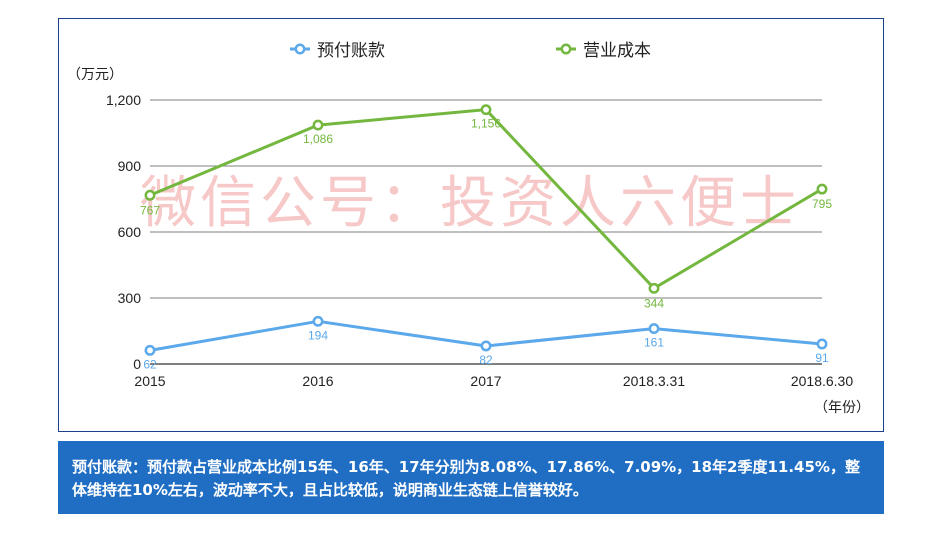 The height and width of the screenshot is (534, 950). Describe the element at coordinates (617, 51) in the screenshot. I see `legend-label: 营业成本` at that location.